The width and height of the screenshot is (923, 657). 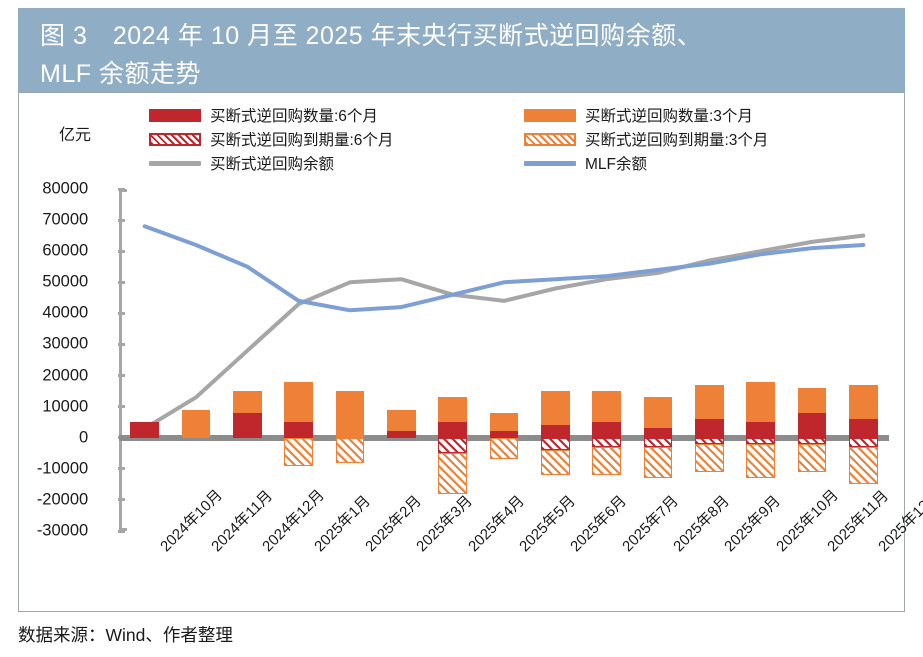 I want to click on x-axis-label: 2025年7月, so click(x=650, y=524).